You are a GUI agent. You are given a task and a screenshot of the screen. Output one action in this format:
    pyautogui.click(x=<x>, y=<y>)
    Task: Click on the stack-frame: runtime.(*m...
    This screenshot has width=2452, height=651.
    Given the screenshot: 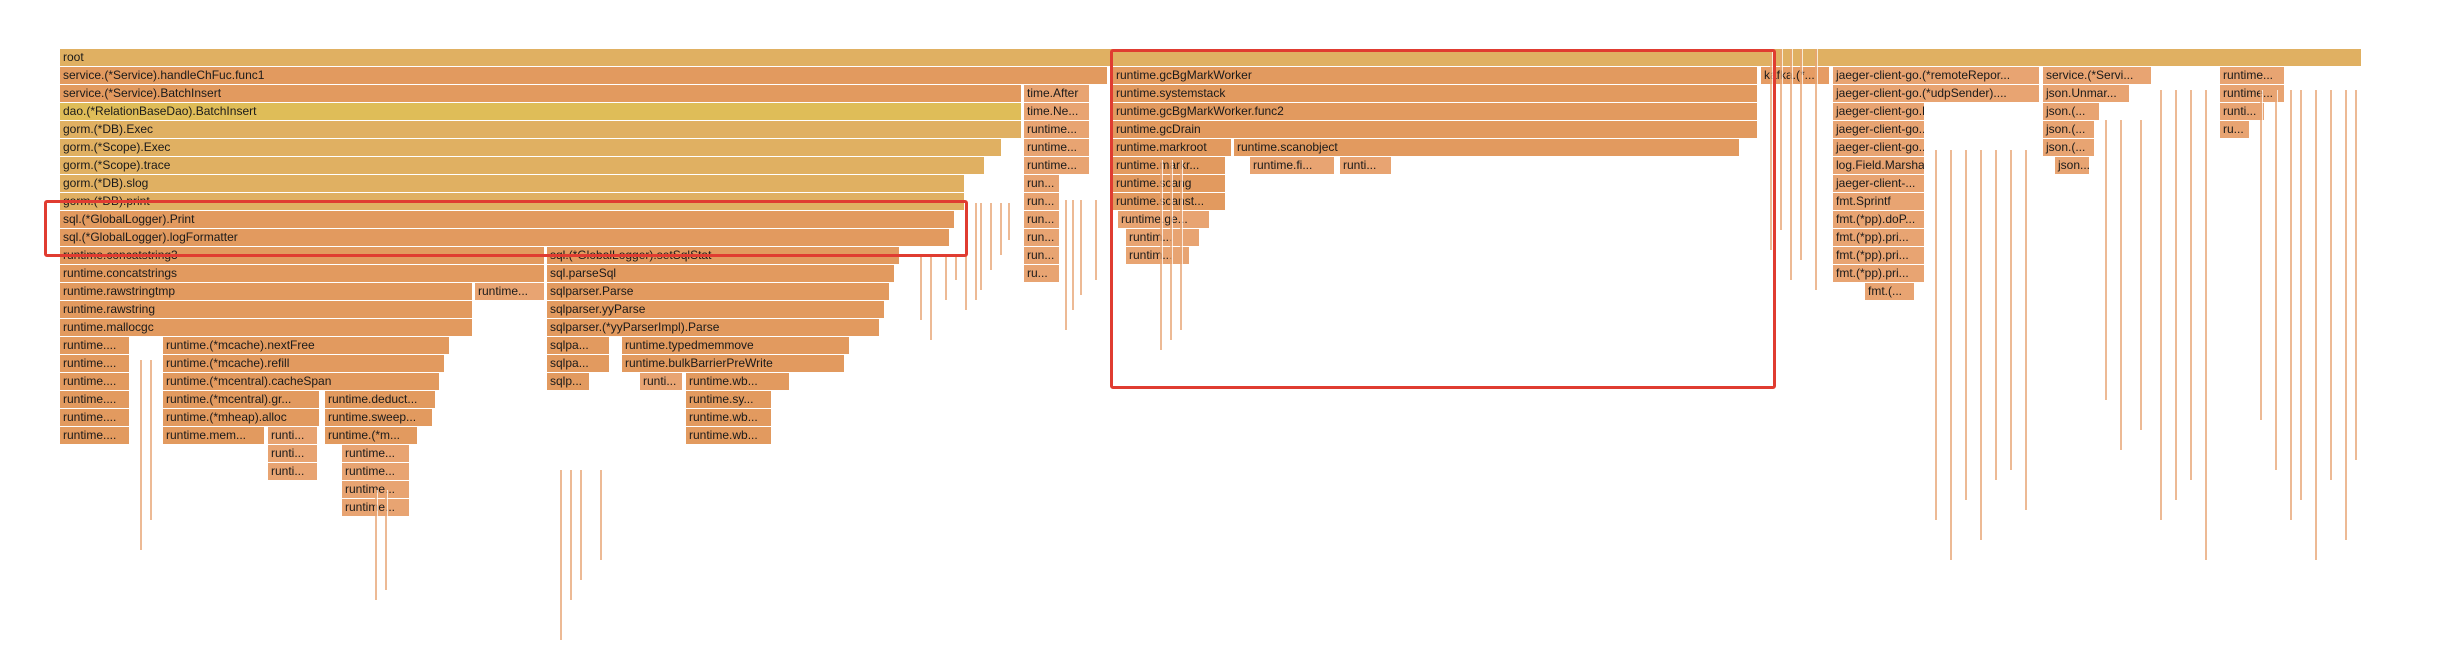 What is the action you would take?
    pyautogui.click(x=371, y=435)
    